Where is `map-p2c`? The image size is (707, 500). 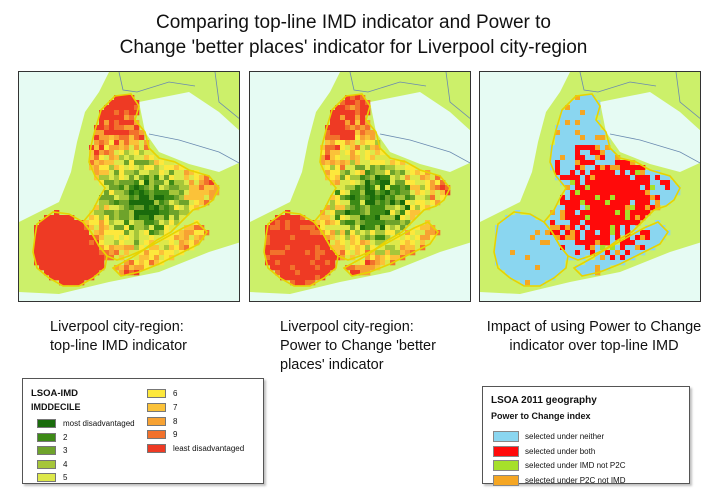 map-p2c is located at coordinates (360, 186).